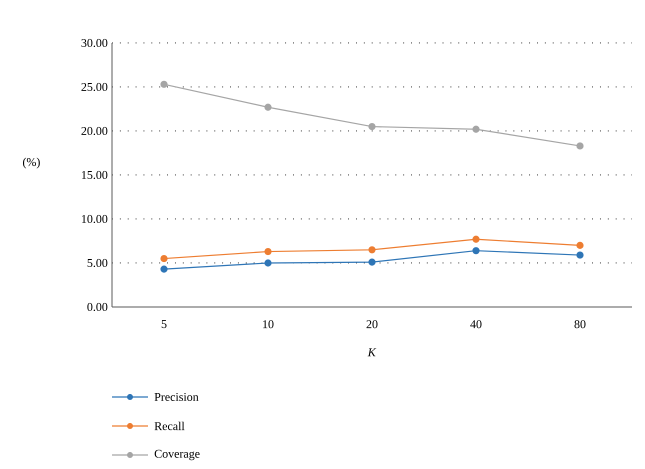 This screenshot has height=469, width=645. Describe the element at coordinates (176, 396) in the screenshot. I see `legend-label: Precision` at that location.